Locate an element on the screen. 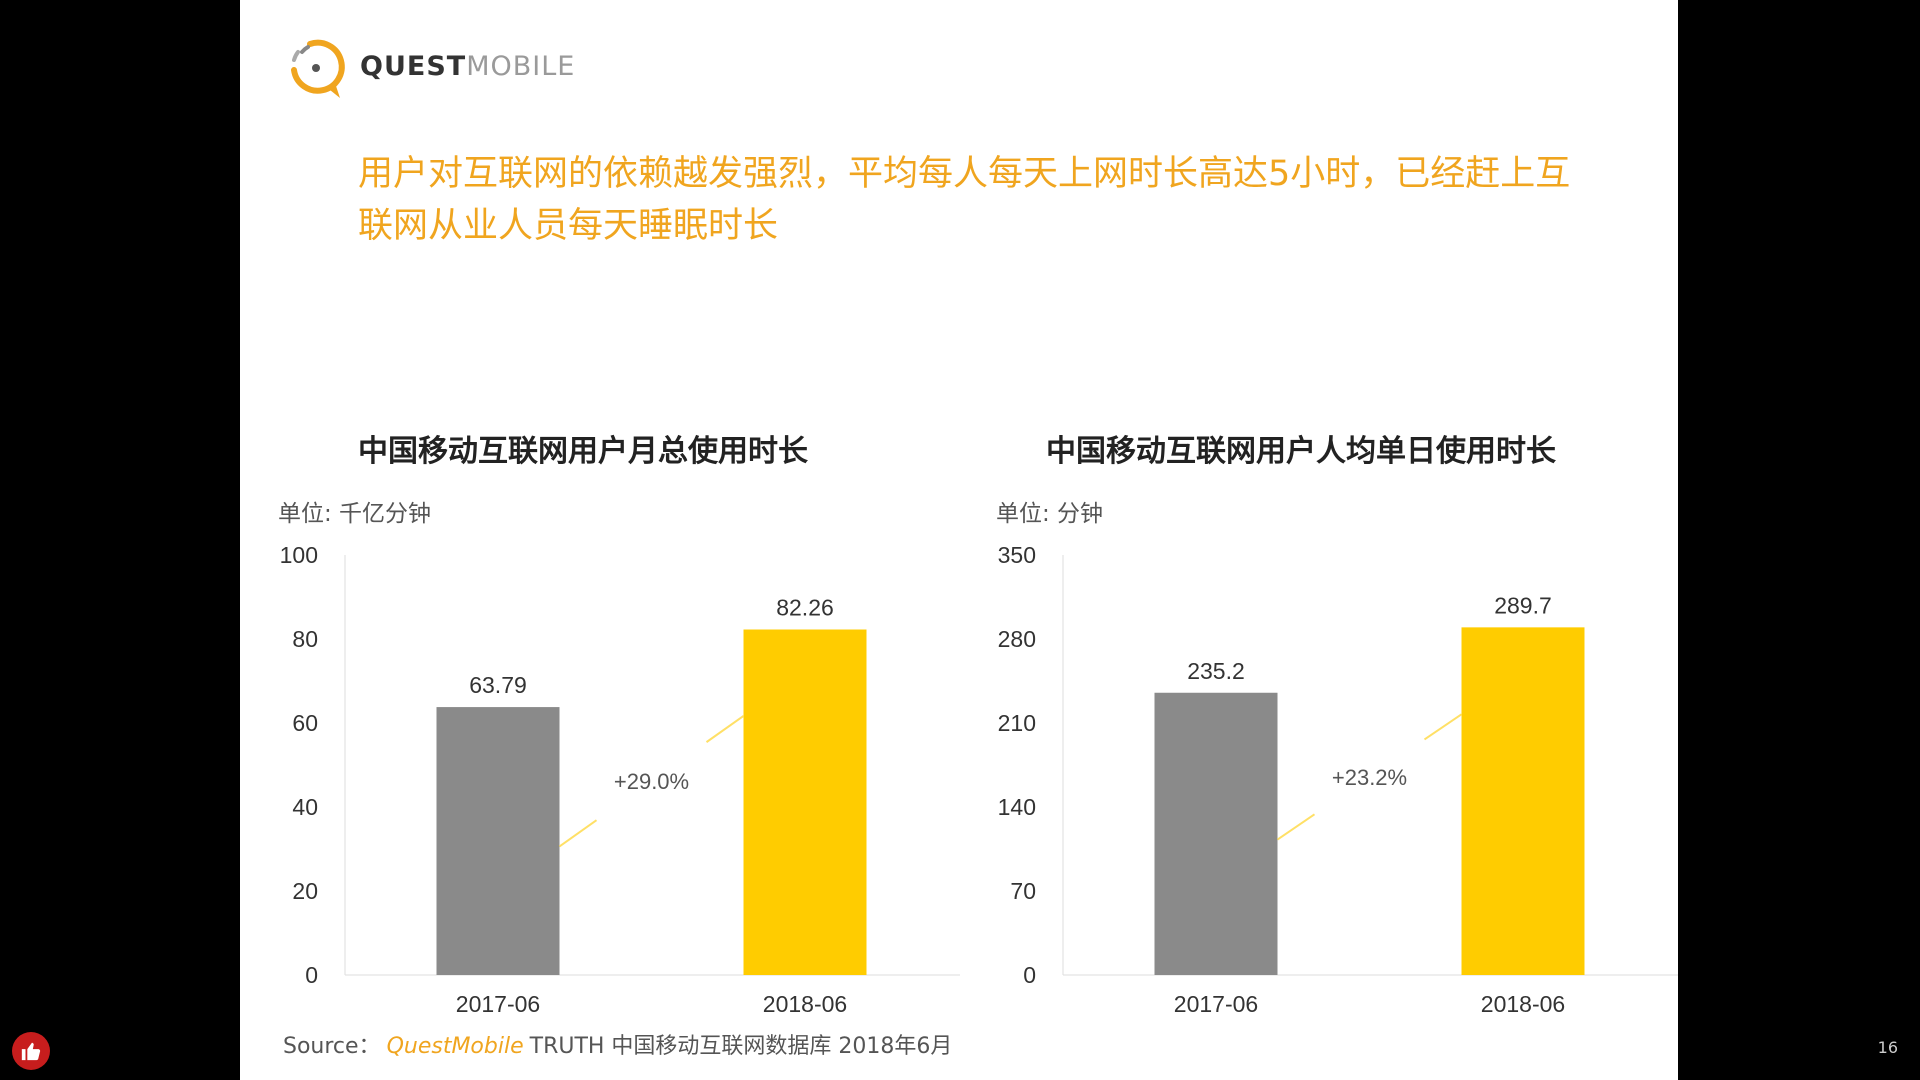  y-tick-label: 70 is located at coordinates (1023, 891).